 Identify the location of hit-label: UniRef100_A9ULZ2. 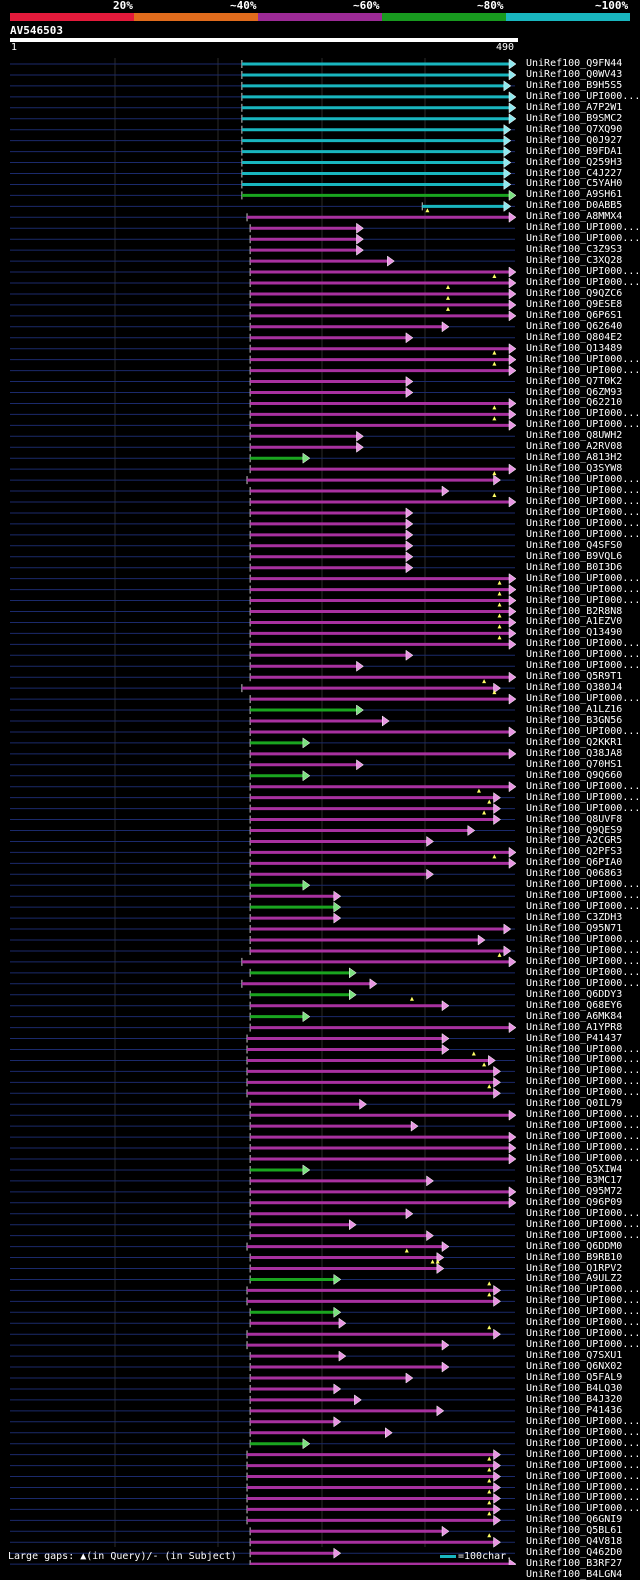
(574, 1279).